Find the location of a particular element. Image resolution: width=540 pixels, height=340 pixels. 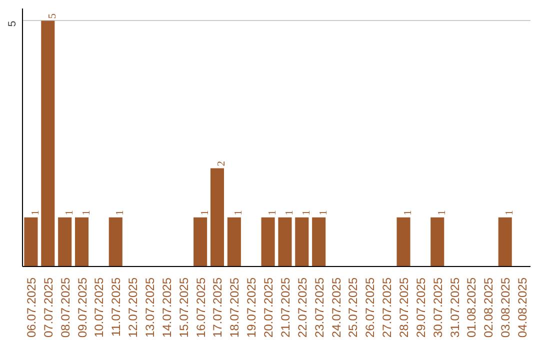

x-tick-label: 01.08.2025 is located at coordinates (471, 307).